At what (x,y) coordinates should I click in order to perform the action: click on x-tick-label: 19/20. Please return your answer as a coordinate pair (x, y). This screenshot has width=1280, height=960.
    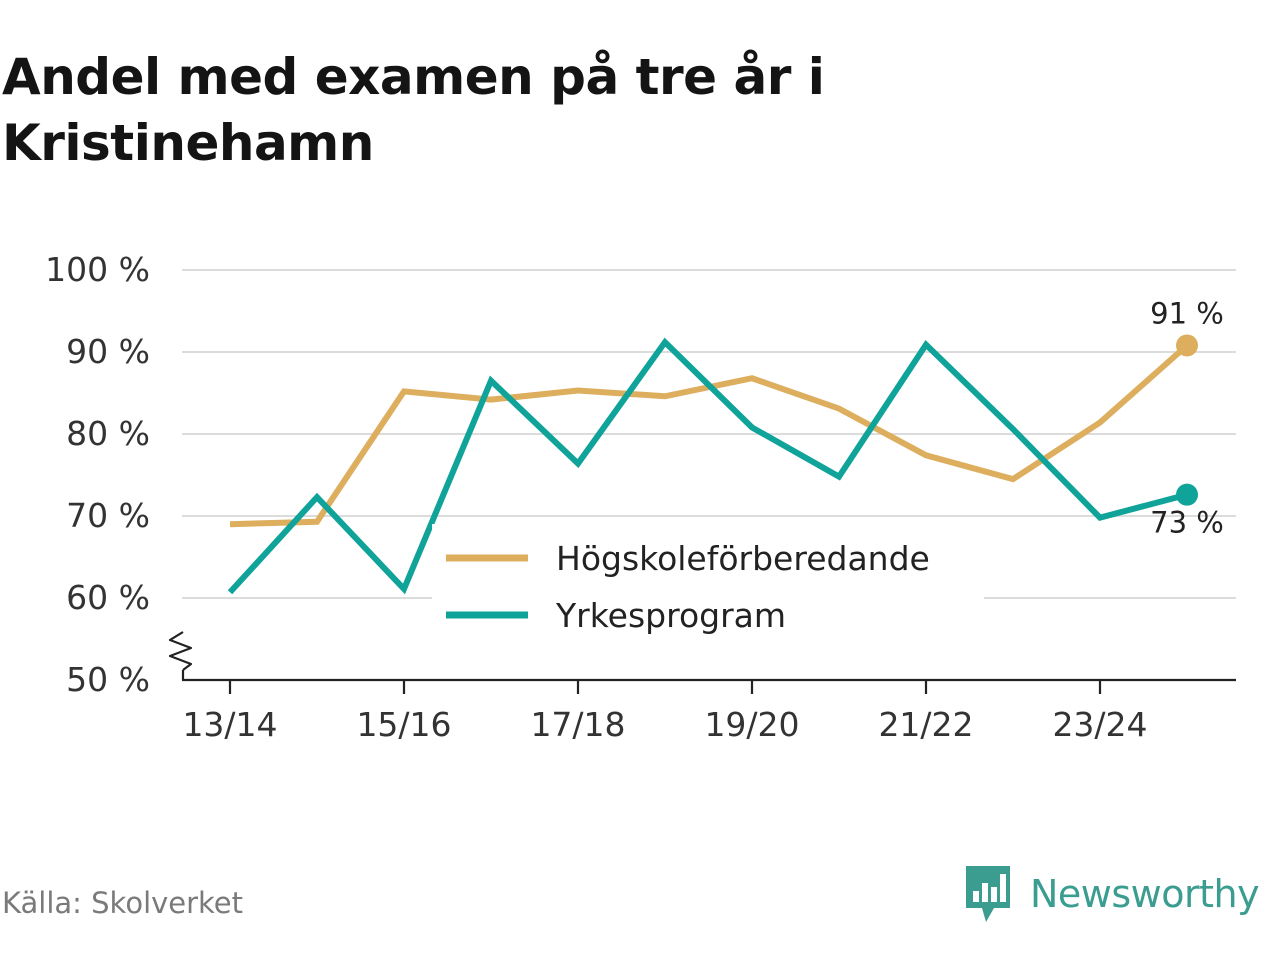
    Looking at the image, I should click on (751, 724).